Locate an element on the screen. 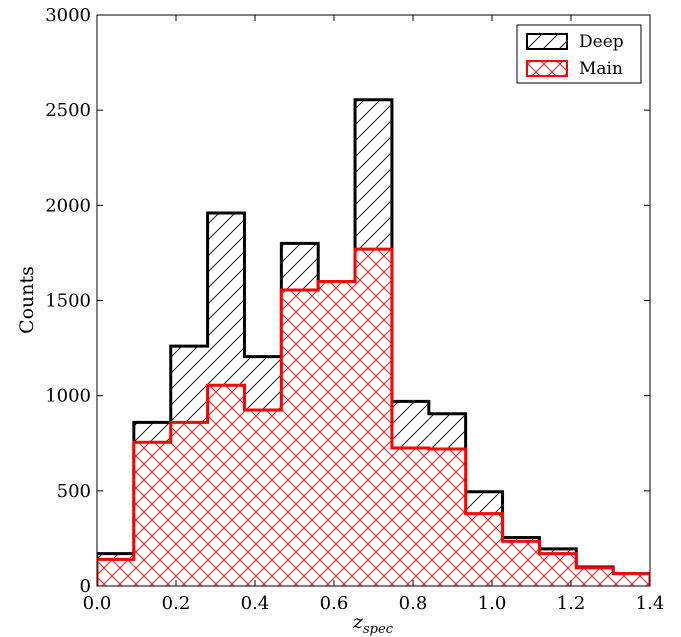  legend-swatch-main is located at coordinates (547, 68).